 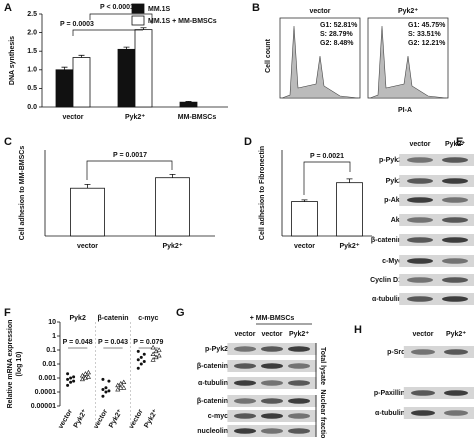 I want to click on y-tick-label: 0.01, so click(x=49, y=364).